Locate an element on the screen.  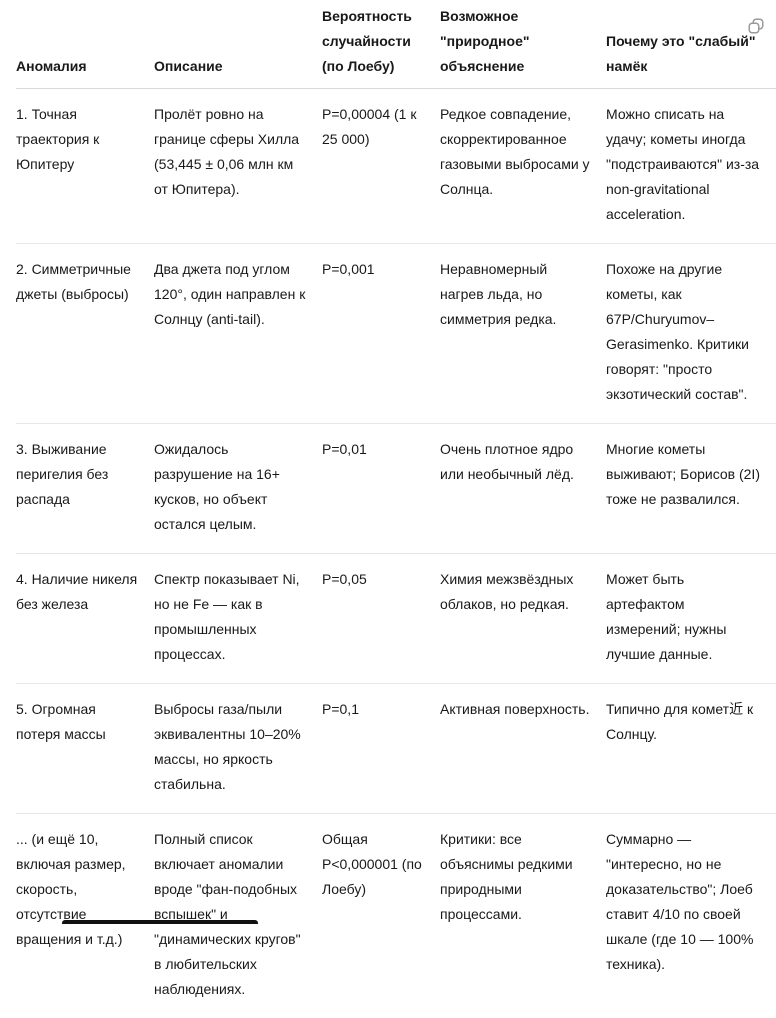
col-header-natural-explanation: Возможное "природное" объяснение is located at coordinates (523, 44).